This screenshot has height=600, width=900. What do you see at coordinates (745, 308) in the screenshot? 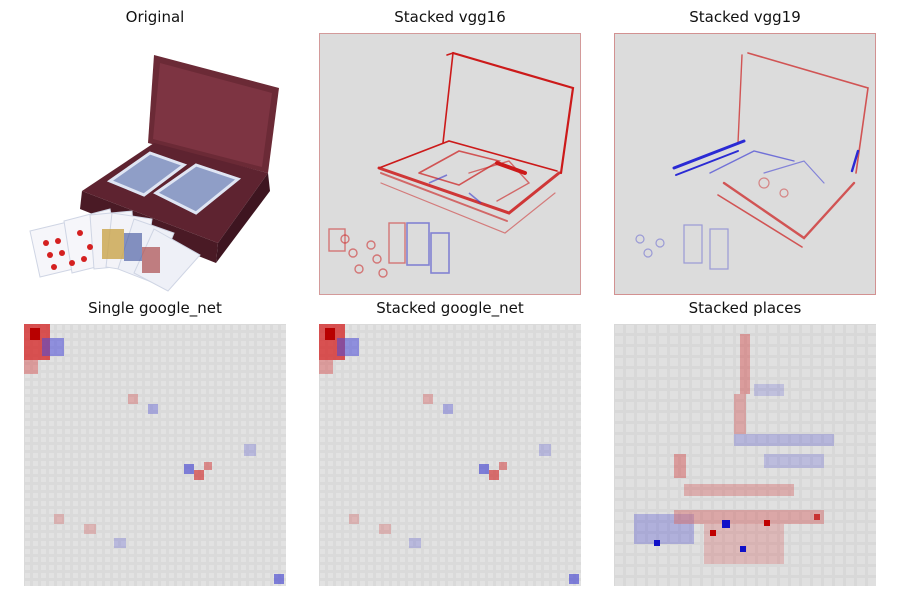
I see `panel-title: Stacked places` at bounding box center [745, 308].